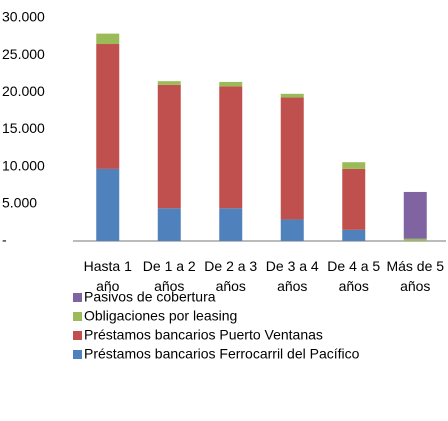 The width and height of the screenshot is (448, 421). Describe the element at coordinates (19, 203) in the screenshot. I see `y-tick-label: 5.000` at that location.